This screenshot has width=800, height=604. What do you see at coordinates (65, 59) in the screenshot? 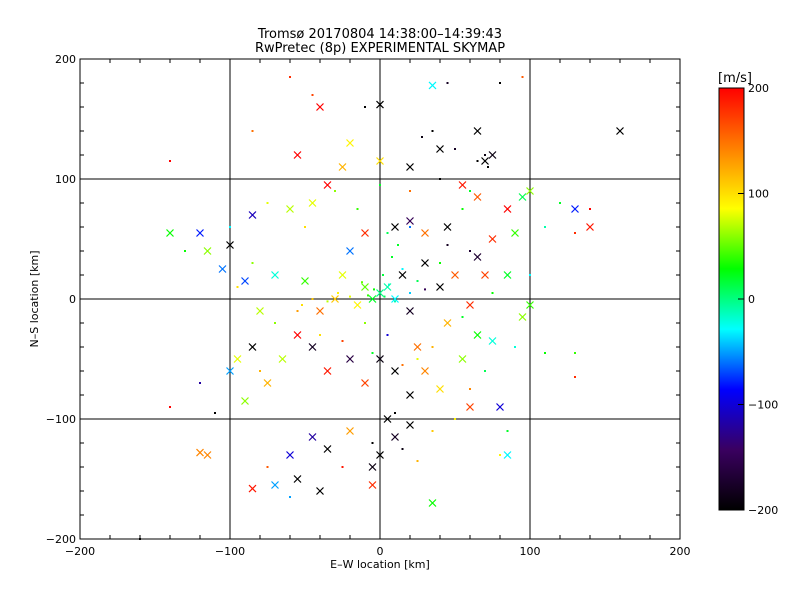
I see `y-tick-label: 200` at bounding box center [65, 59].